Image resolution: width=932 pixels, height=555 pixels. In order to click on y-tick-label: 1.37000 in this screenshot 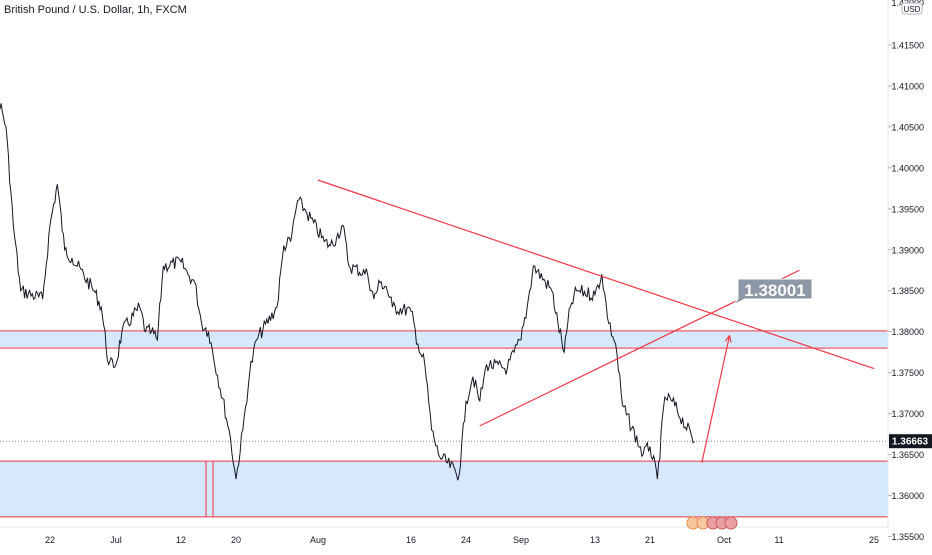, I will do `click(907, 414)`.